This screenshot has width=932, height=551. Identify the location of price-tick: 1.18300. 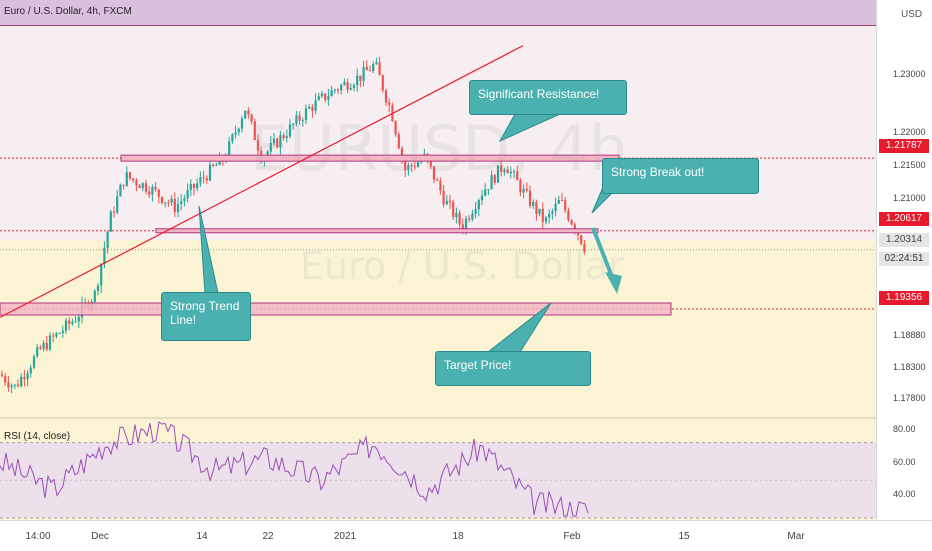
(909, 367).